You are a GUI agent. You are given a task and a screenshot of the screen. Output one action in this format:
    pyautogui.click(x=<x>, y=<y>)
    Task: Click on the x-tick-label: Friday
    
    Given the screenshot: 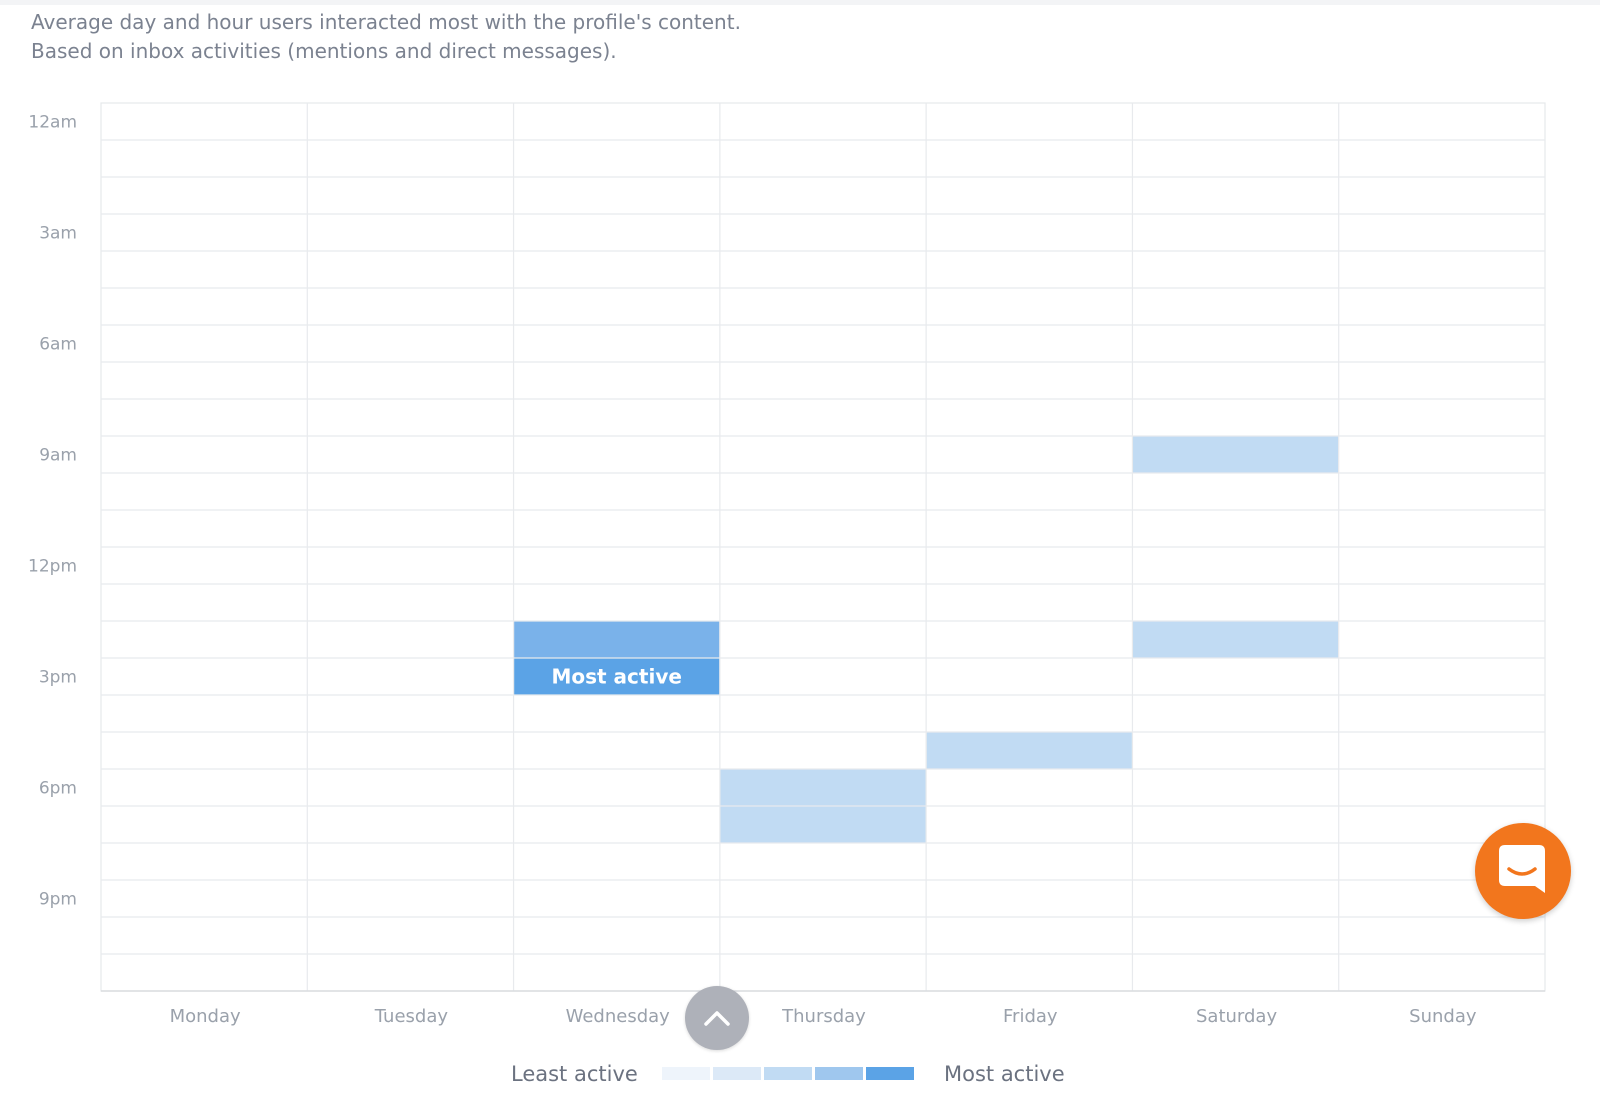 What is the action you would take?
    pyautogui.click(x=1030, y=1016)
    